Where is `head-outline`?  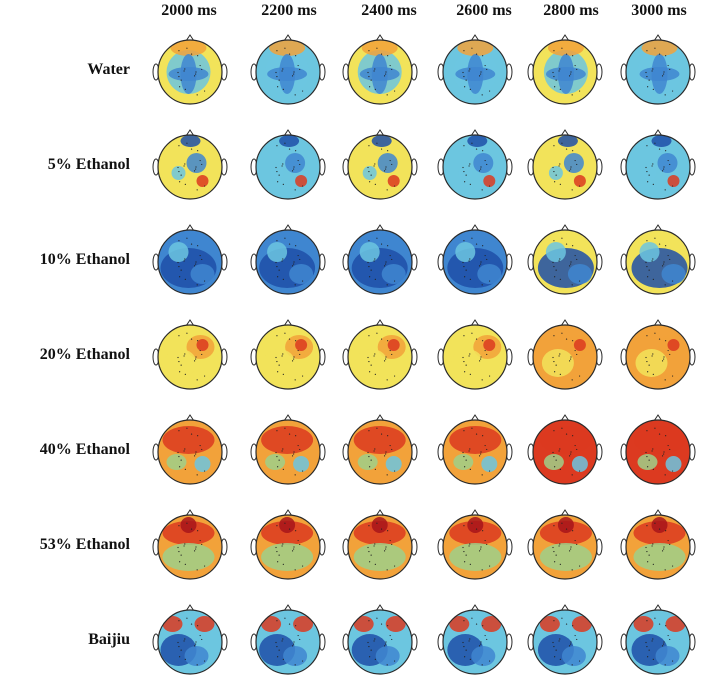 head-outline is located at coordinates (475, 72).